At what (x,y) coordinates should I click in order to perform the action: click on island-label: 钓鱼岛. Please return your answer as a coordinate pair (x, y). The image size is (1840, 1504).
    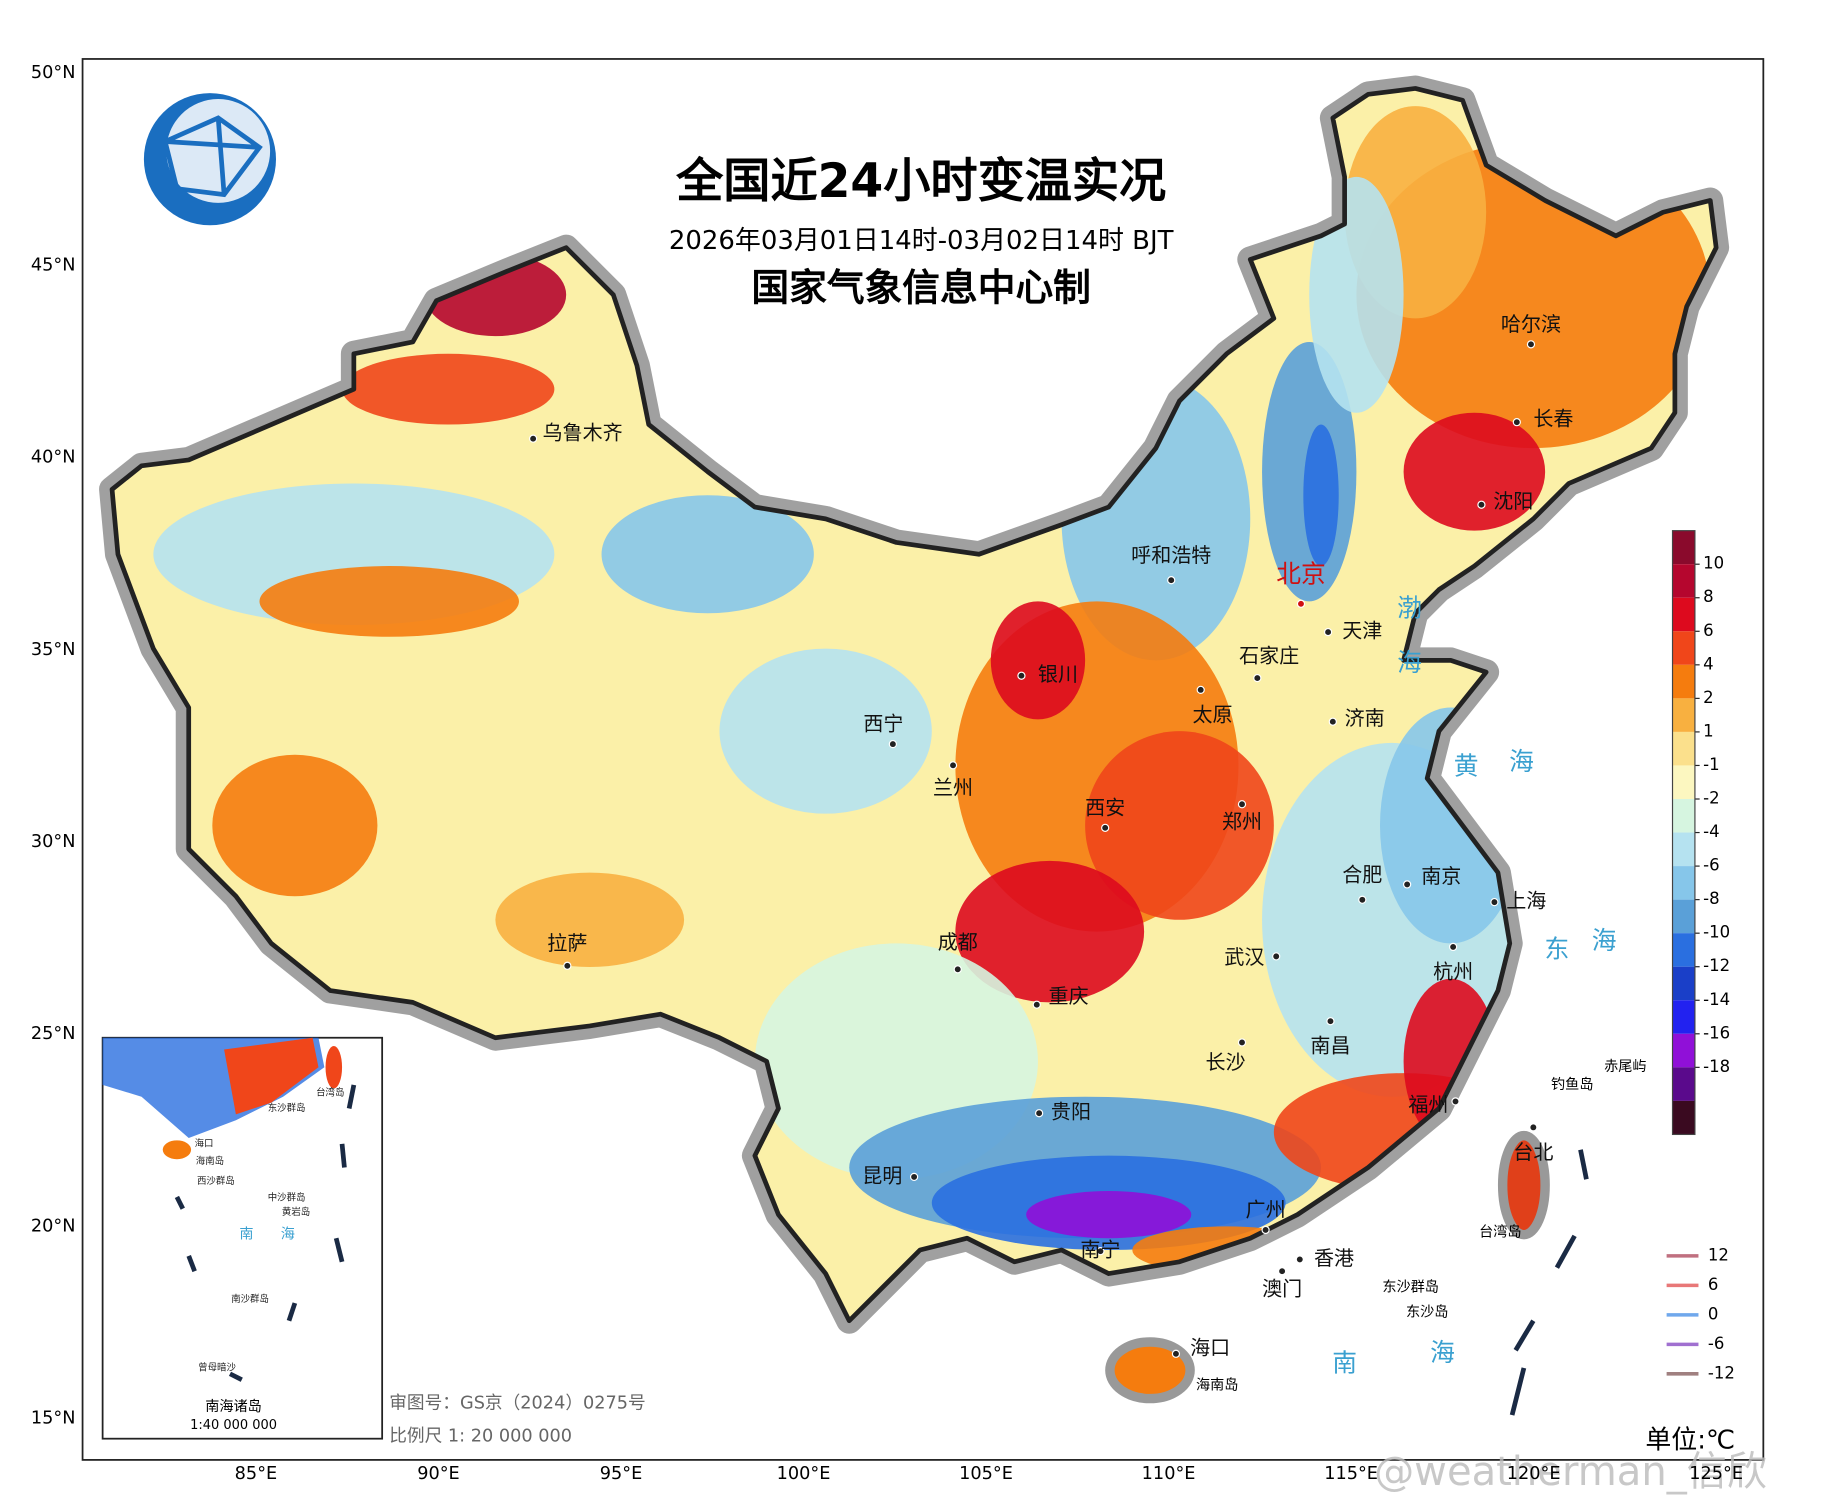
    Looking at the image, I should click on (1572, 1084).